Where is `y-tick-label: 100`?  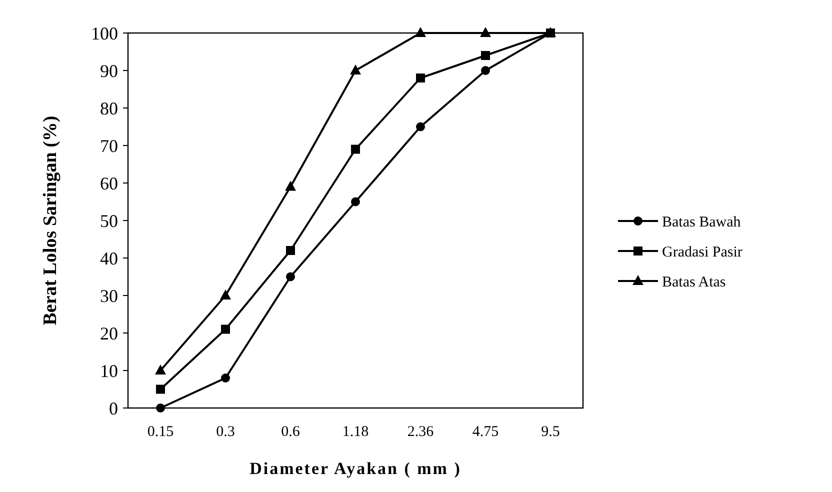 y-tick-label: 100 is located at coordinates (104, 33).